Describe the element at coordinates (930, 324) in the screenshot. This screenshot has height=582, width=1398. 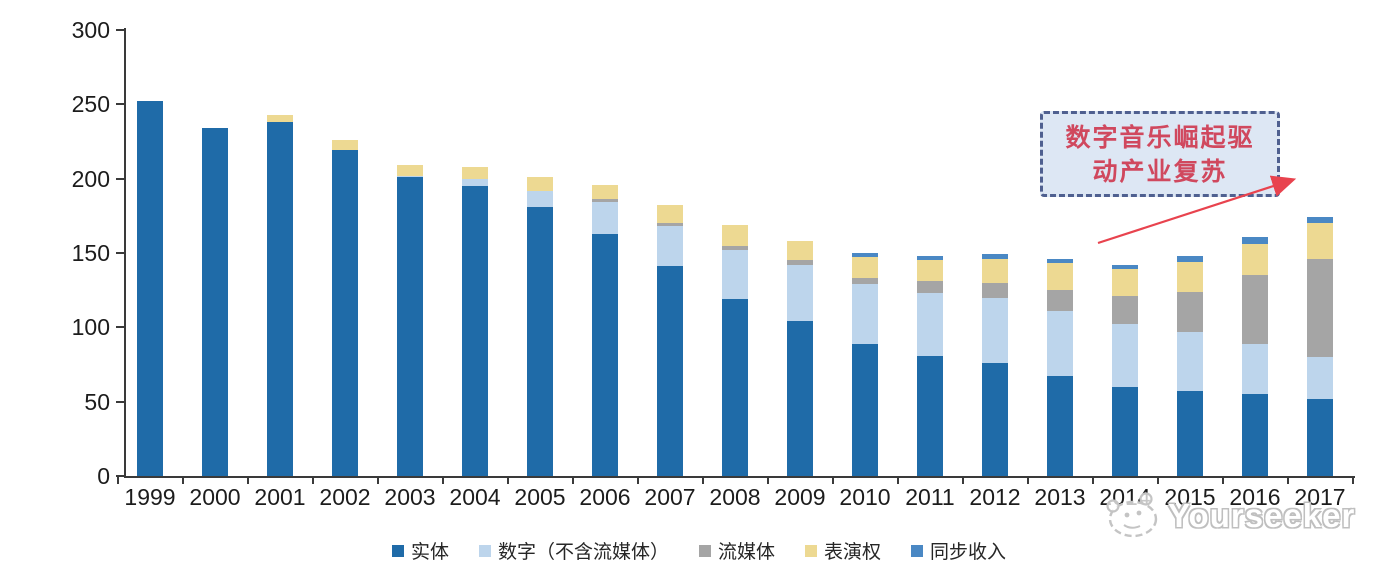
I see `bar-segment-digital-excl-streaming-2011` at that location.